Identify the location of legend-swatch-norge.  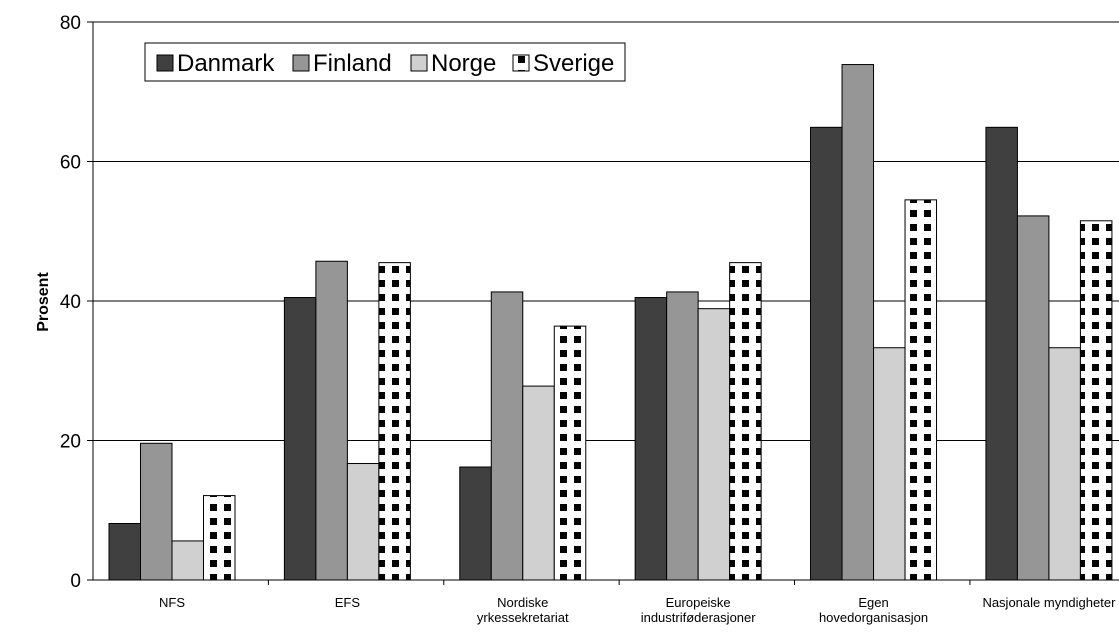
(419, 63).